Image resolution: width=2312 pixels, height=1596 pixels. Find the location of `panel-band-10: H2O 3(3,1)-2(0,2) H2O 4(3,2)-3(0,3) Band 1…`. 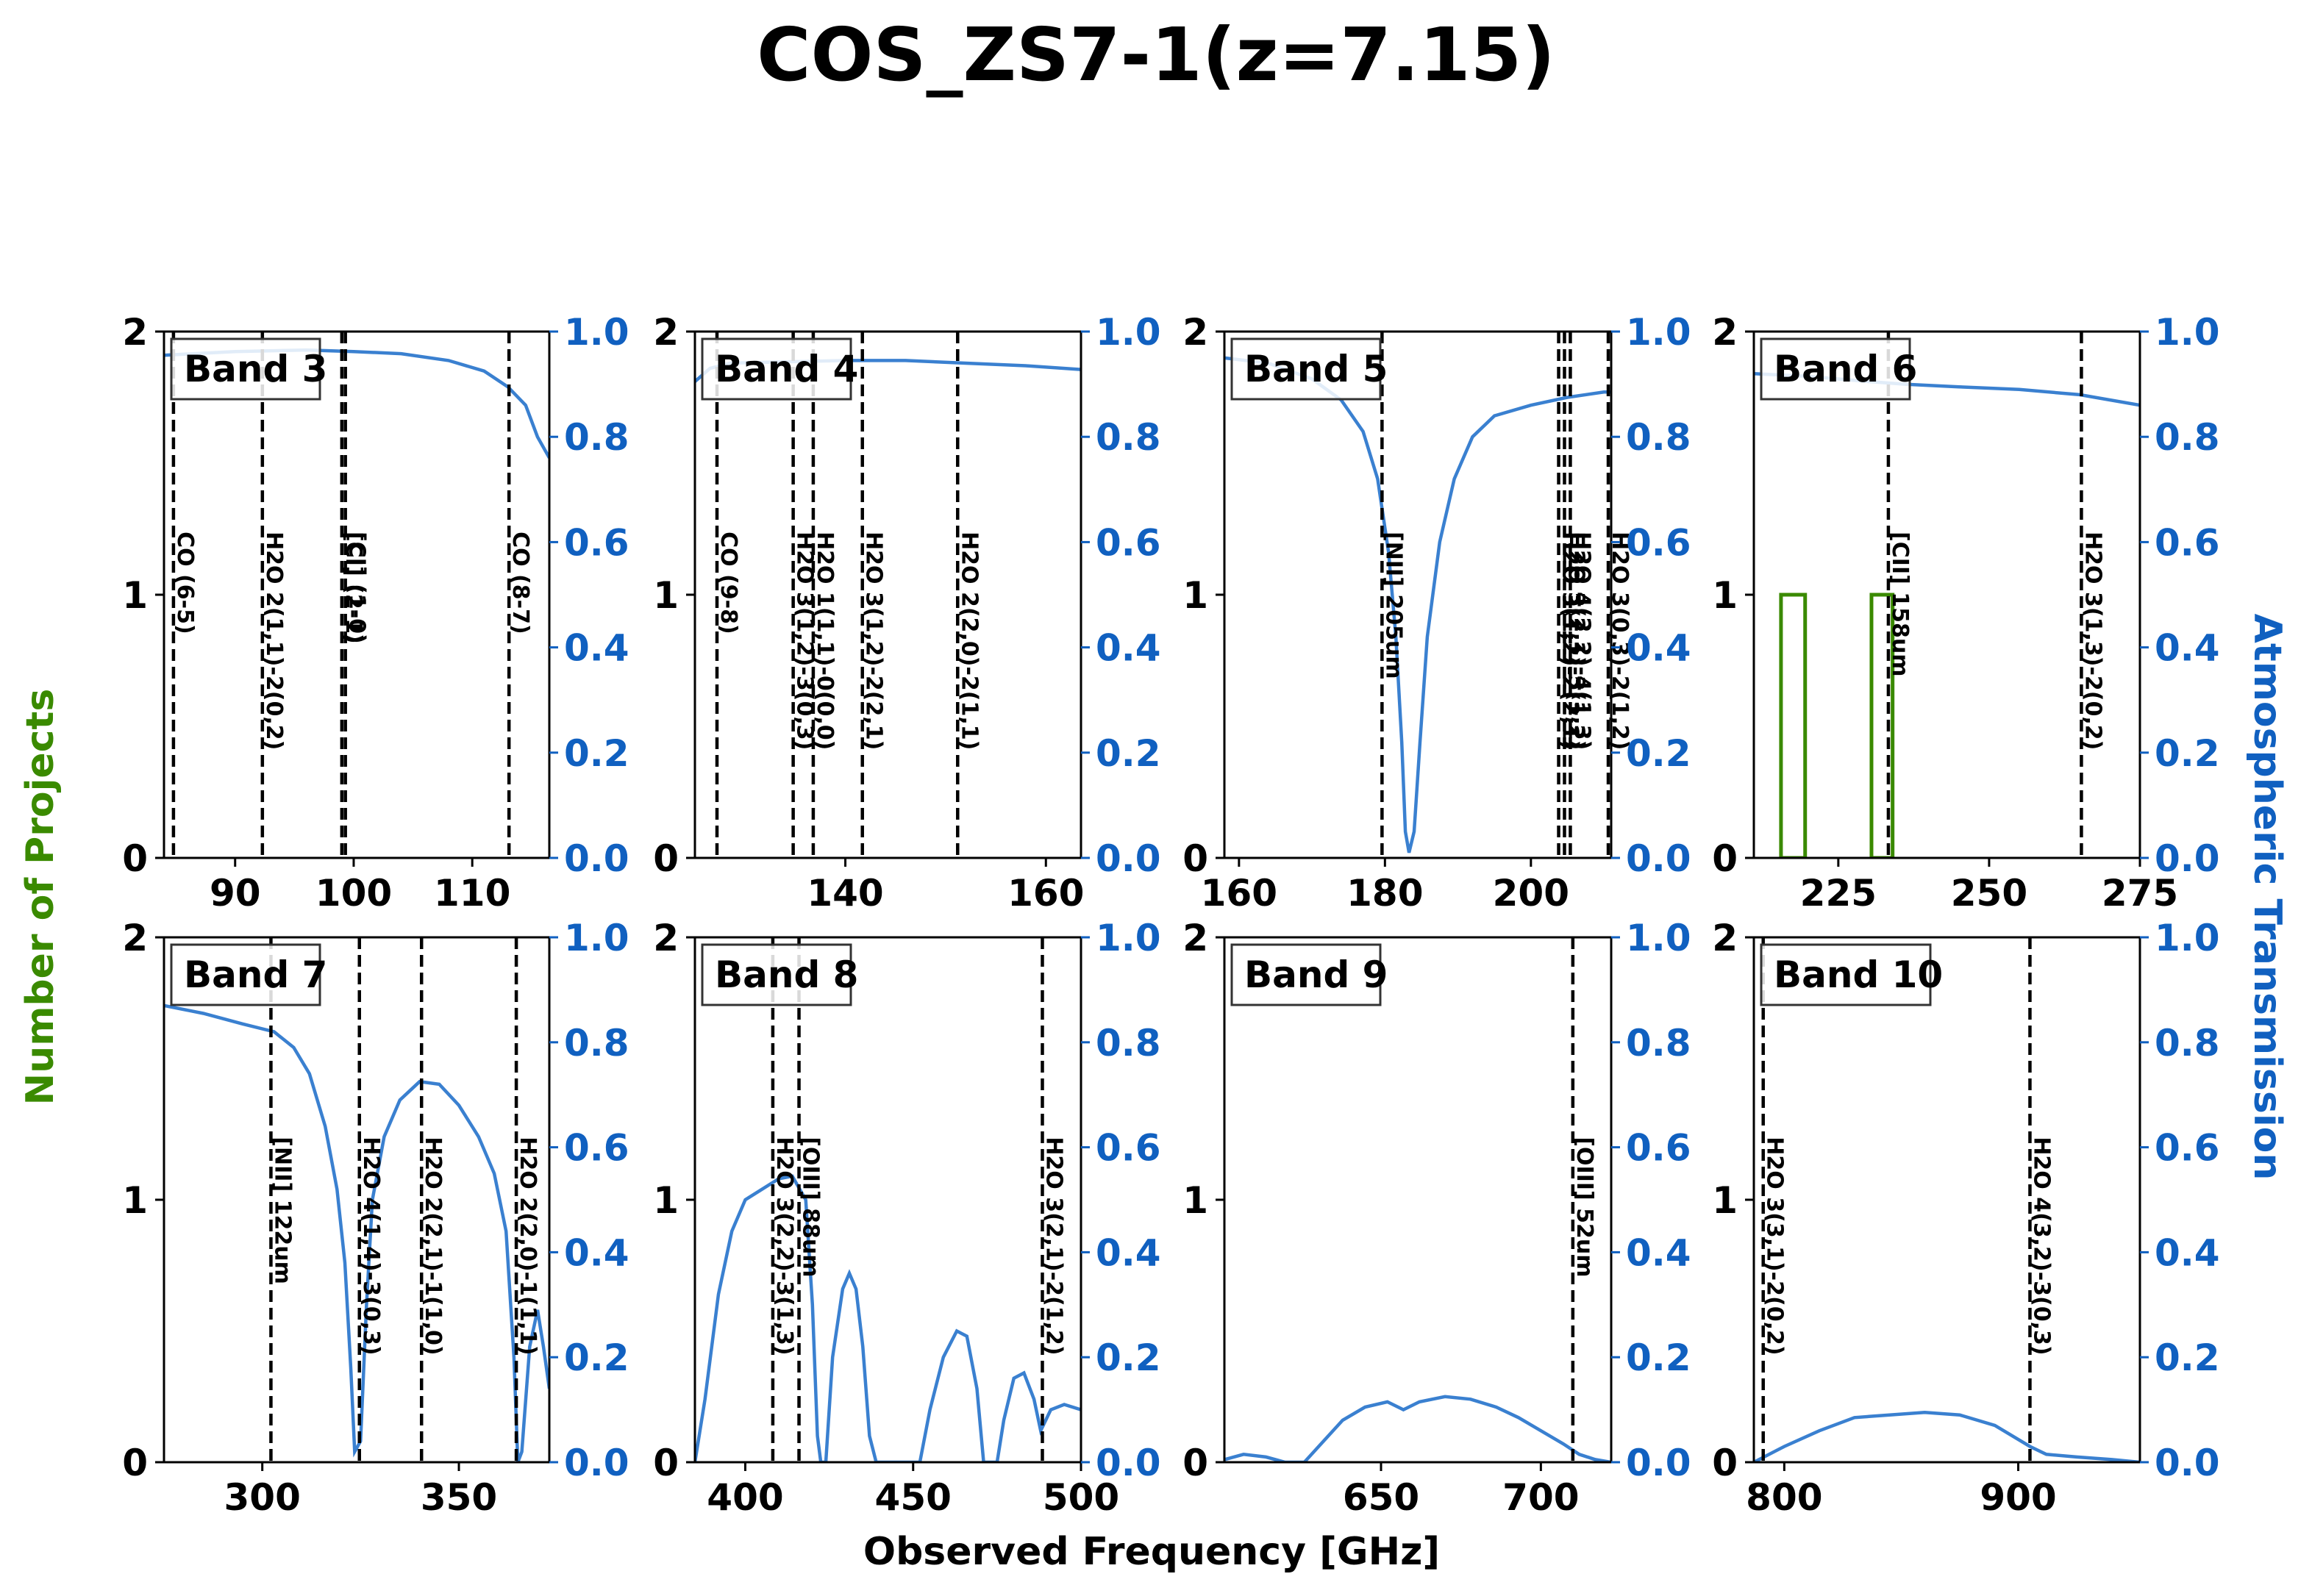

panel-band-10: H2O 3(3,1)-2(0,2) H2O 4(3,2)-3(0,3) Band 1… is located at coordinates (1965, 1218).